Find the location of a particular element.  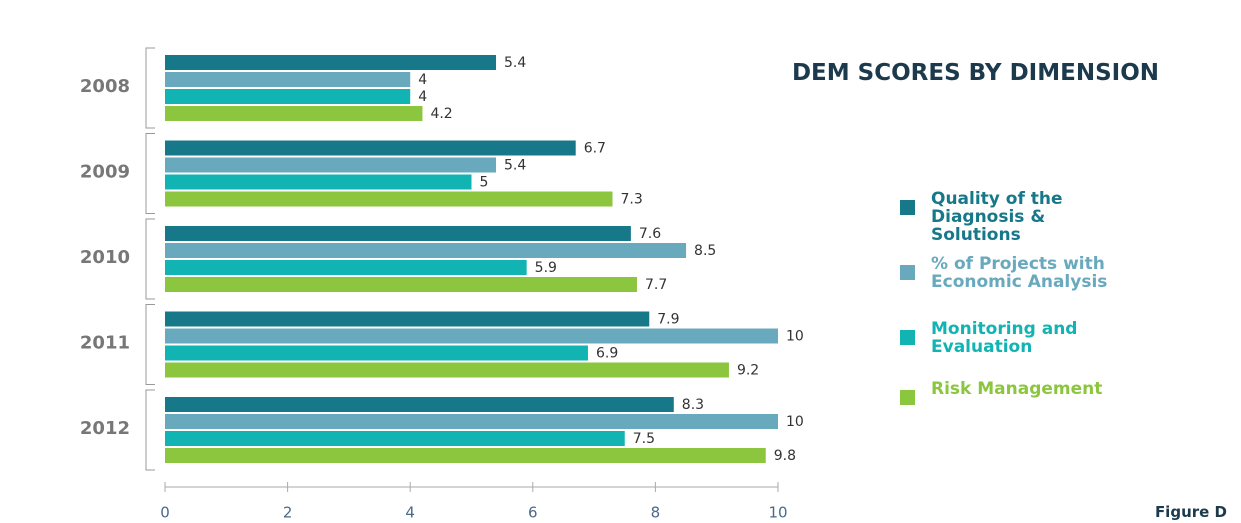

value-label: 4.2 is located at coordinates (441, 114).